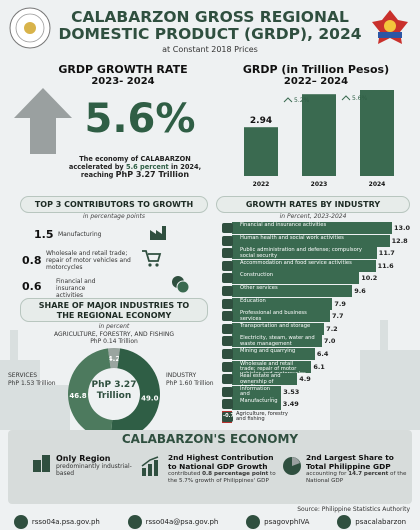 The height and width of the screenshot is (530, 420). I want to click on industry-bar-label: Manufacturing, so click(259, 401).